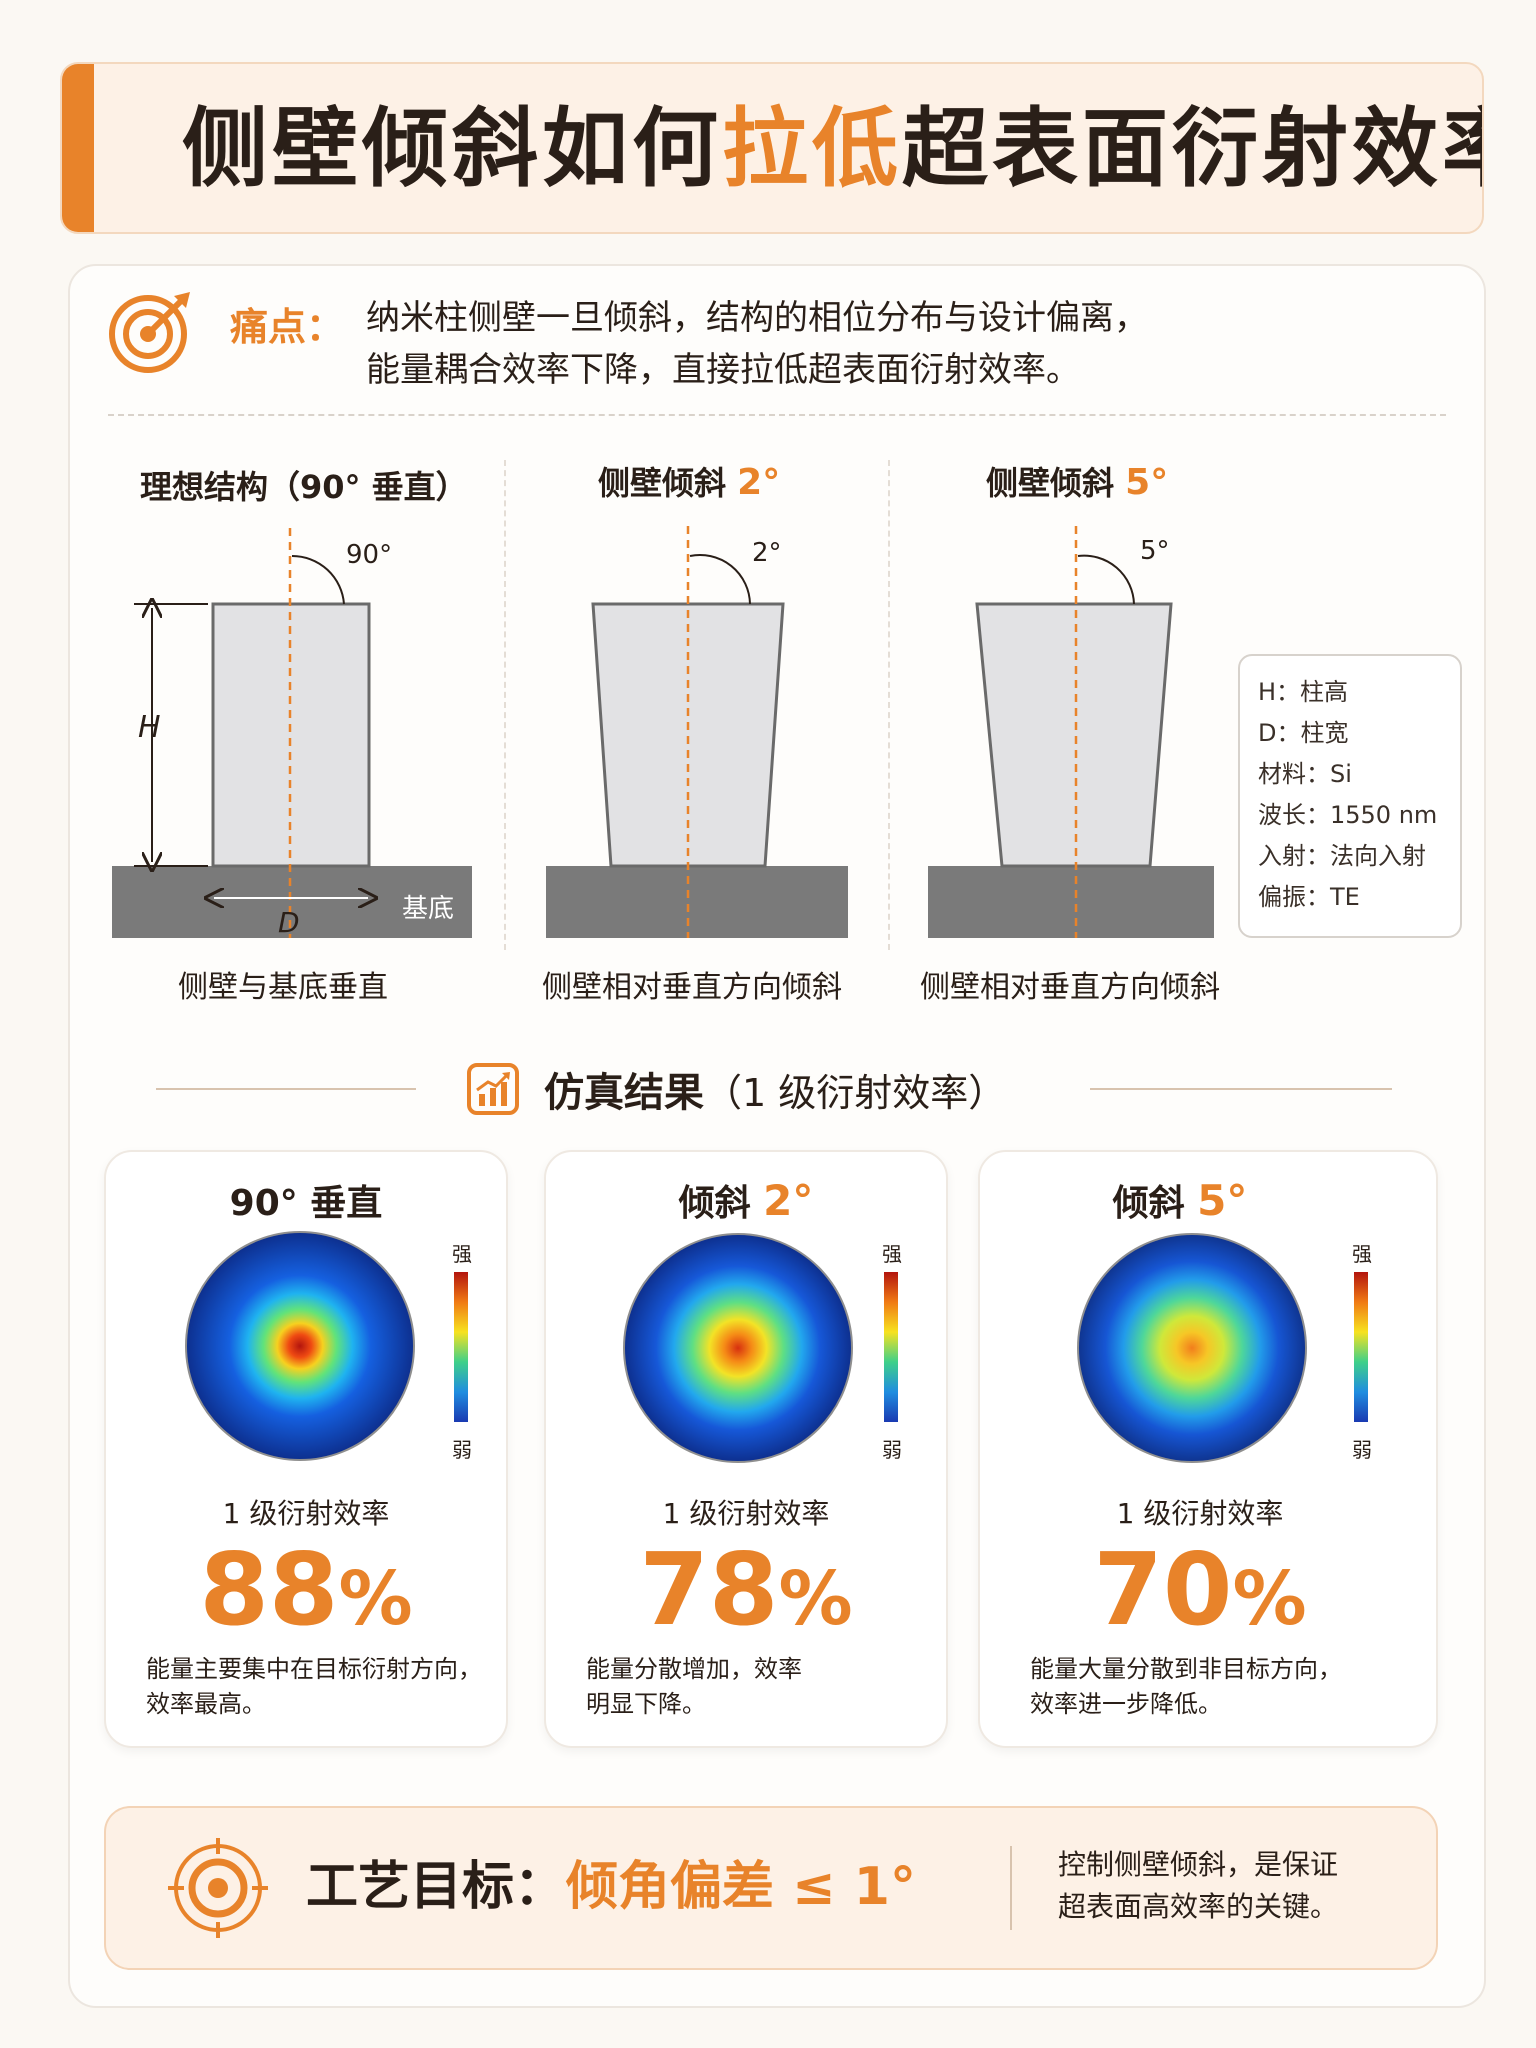  Describe the element at coordinates (723, 370) in the screenshot. I see `pain-line-2: 能量耦合效率下降，直接拉低超表面衍射效率。` at that location.